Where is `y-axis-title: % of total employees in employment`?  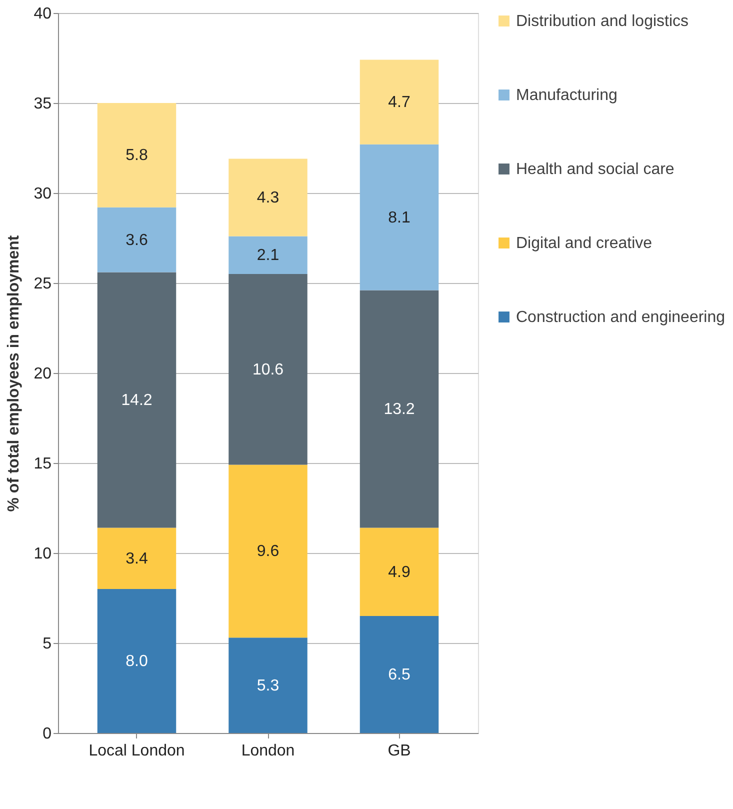 y-axis-title: % of total employees in employment is located at coordinates (14, 373).